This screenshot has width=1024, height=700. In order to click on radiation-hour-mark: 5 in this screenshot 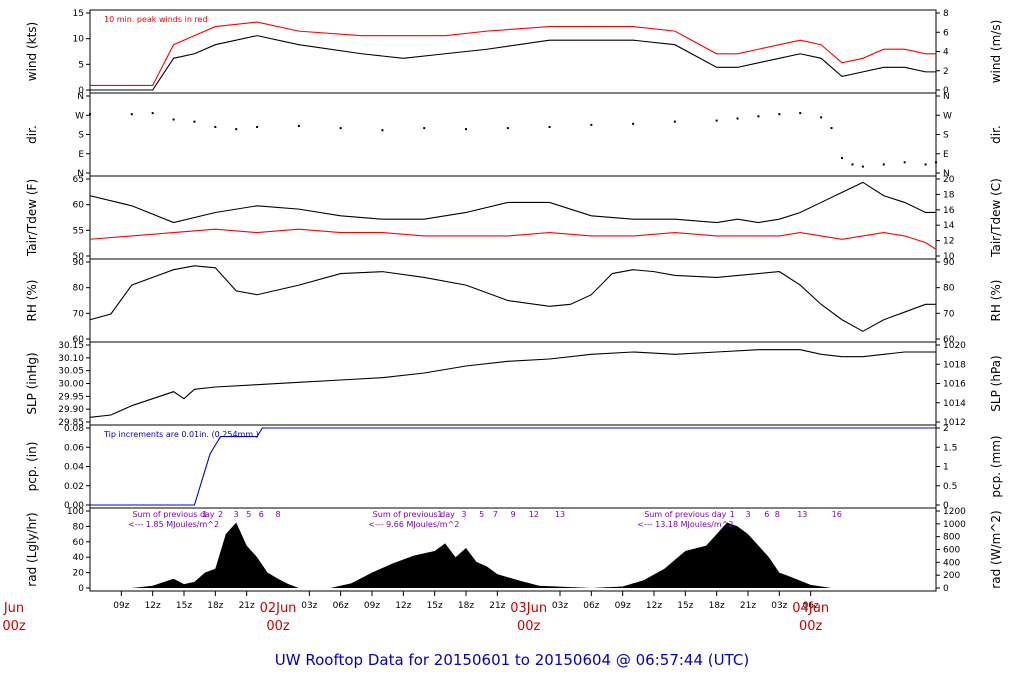, I will do `click(481, 514)`.